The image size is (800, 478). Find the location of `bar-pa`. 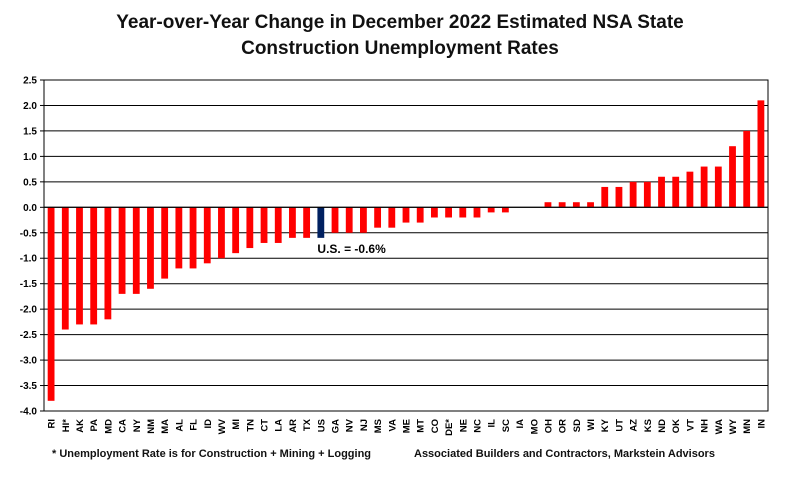

bar-pa is located at coordinates (94, 266).